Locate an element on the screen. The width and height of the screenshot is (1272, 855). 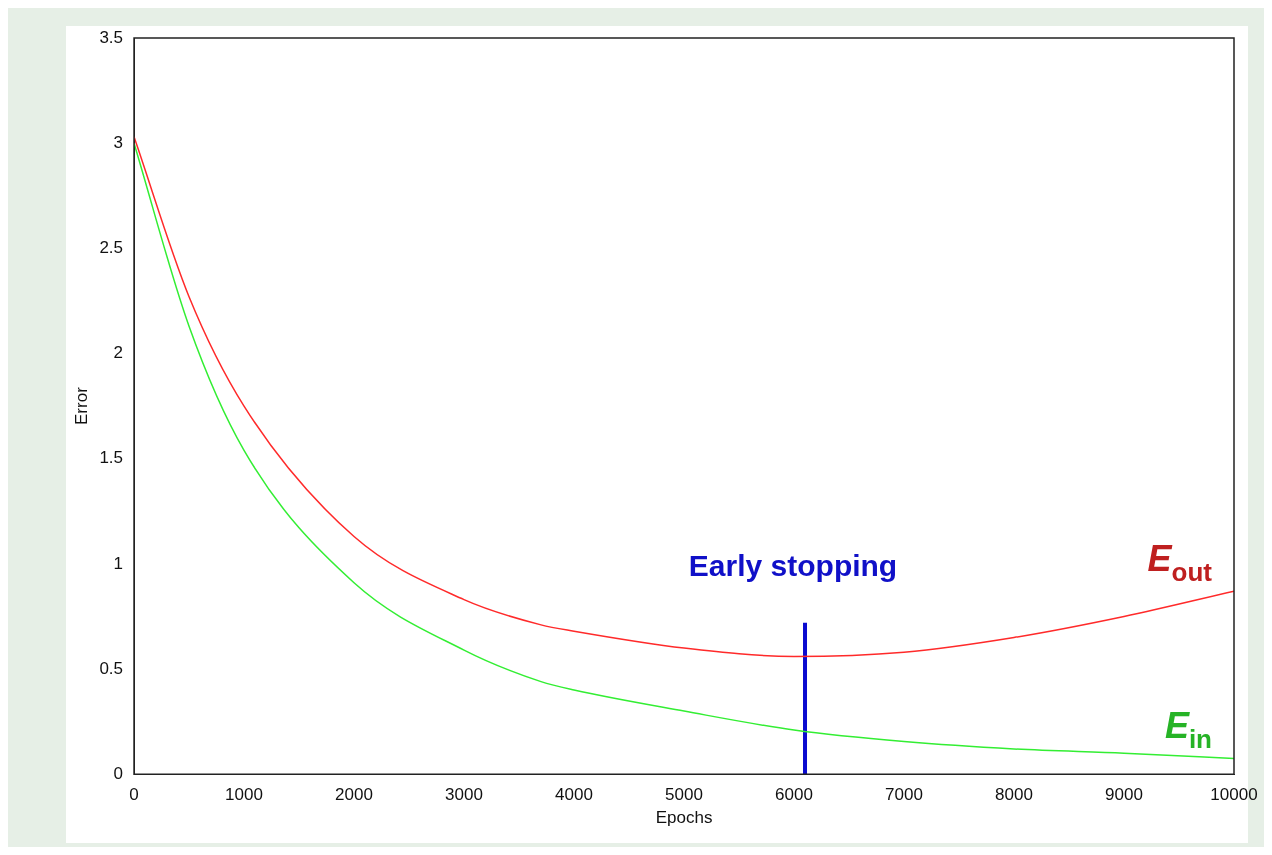
x-tick-label: 8000 is located at coordinates (1014, 795).